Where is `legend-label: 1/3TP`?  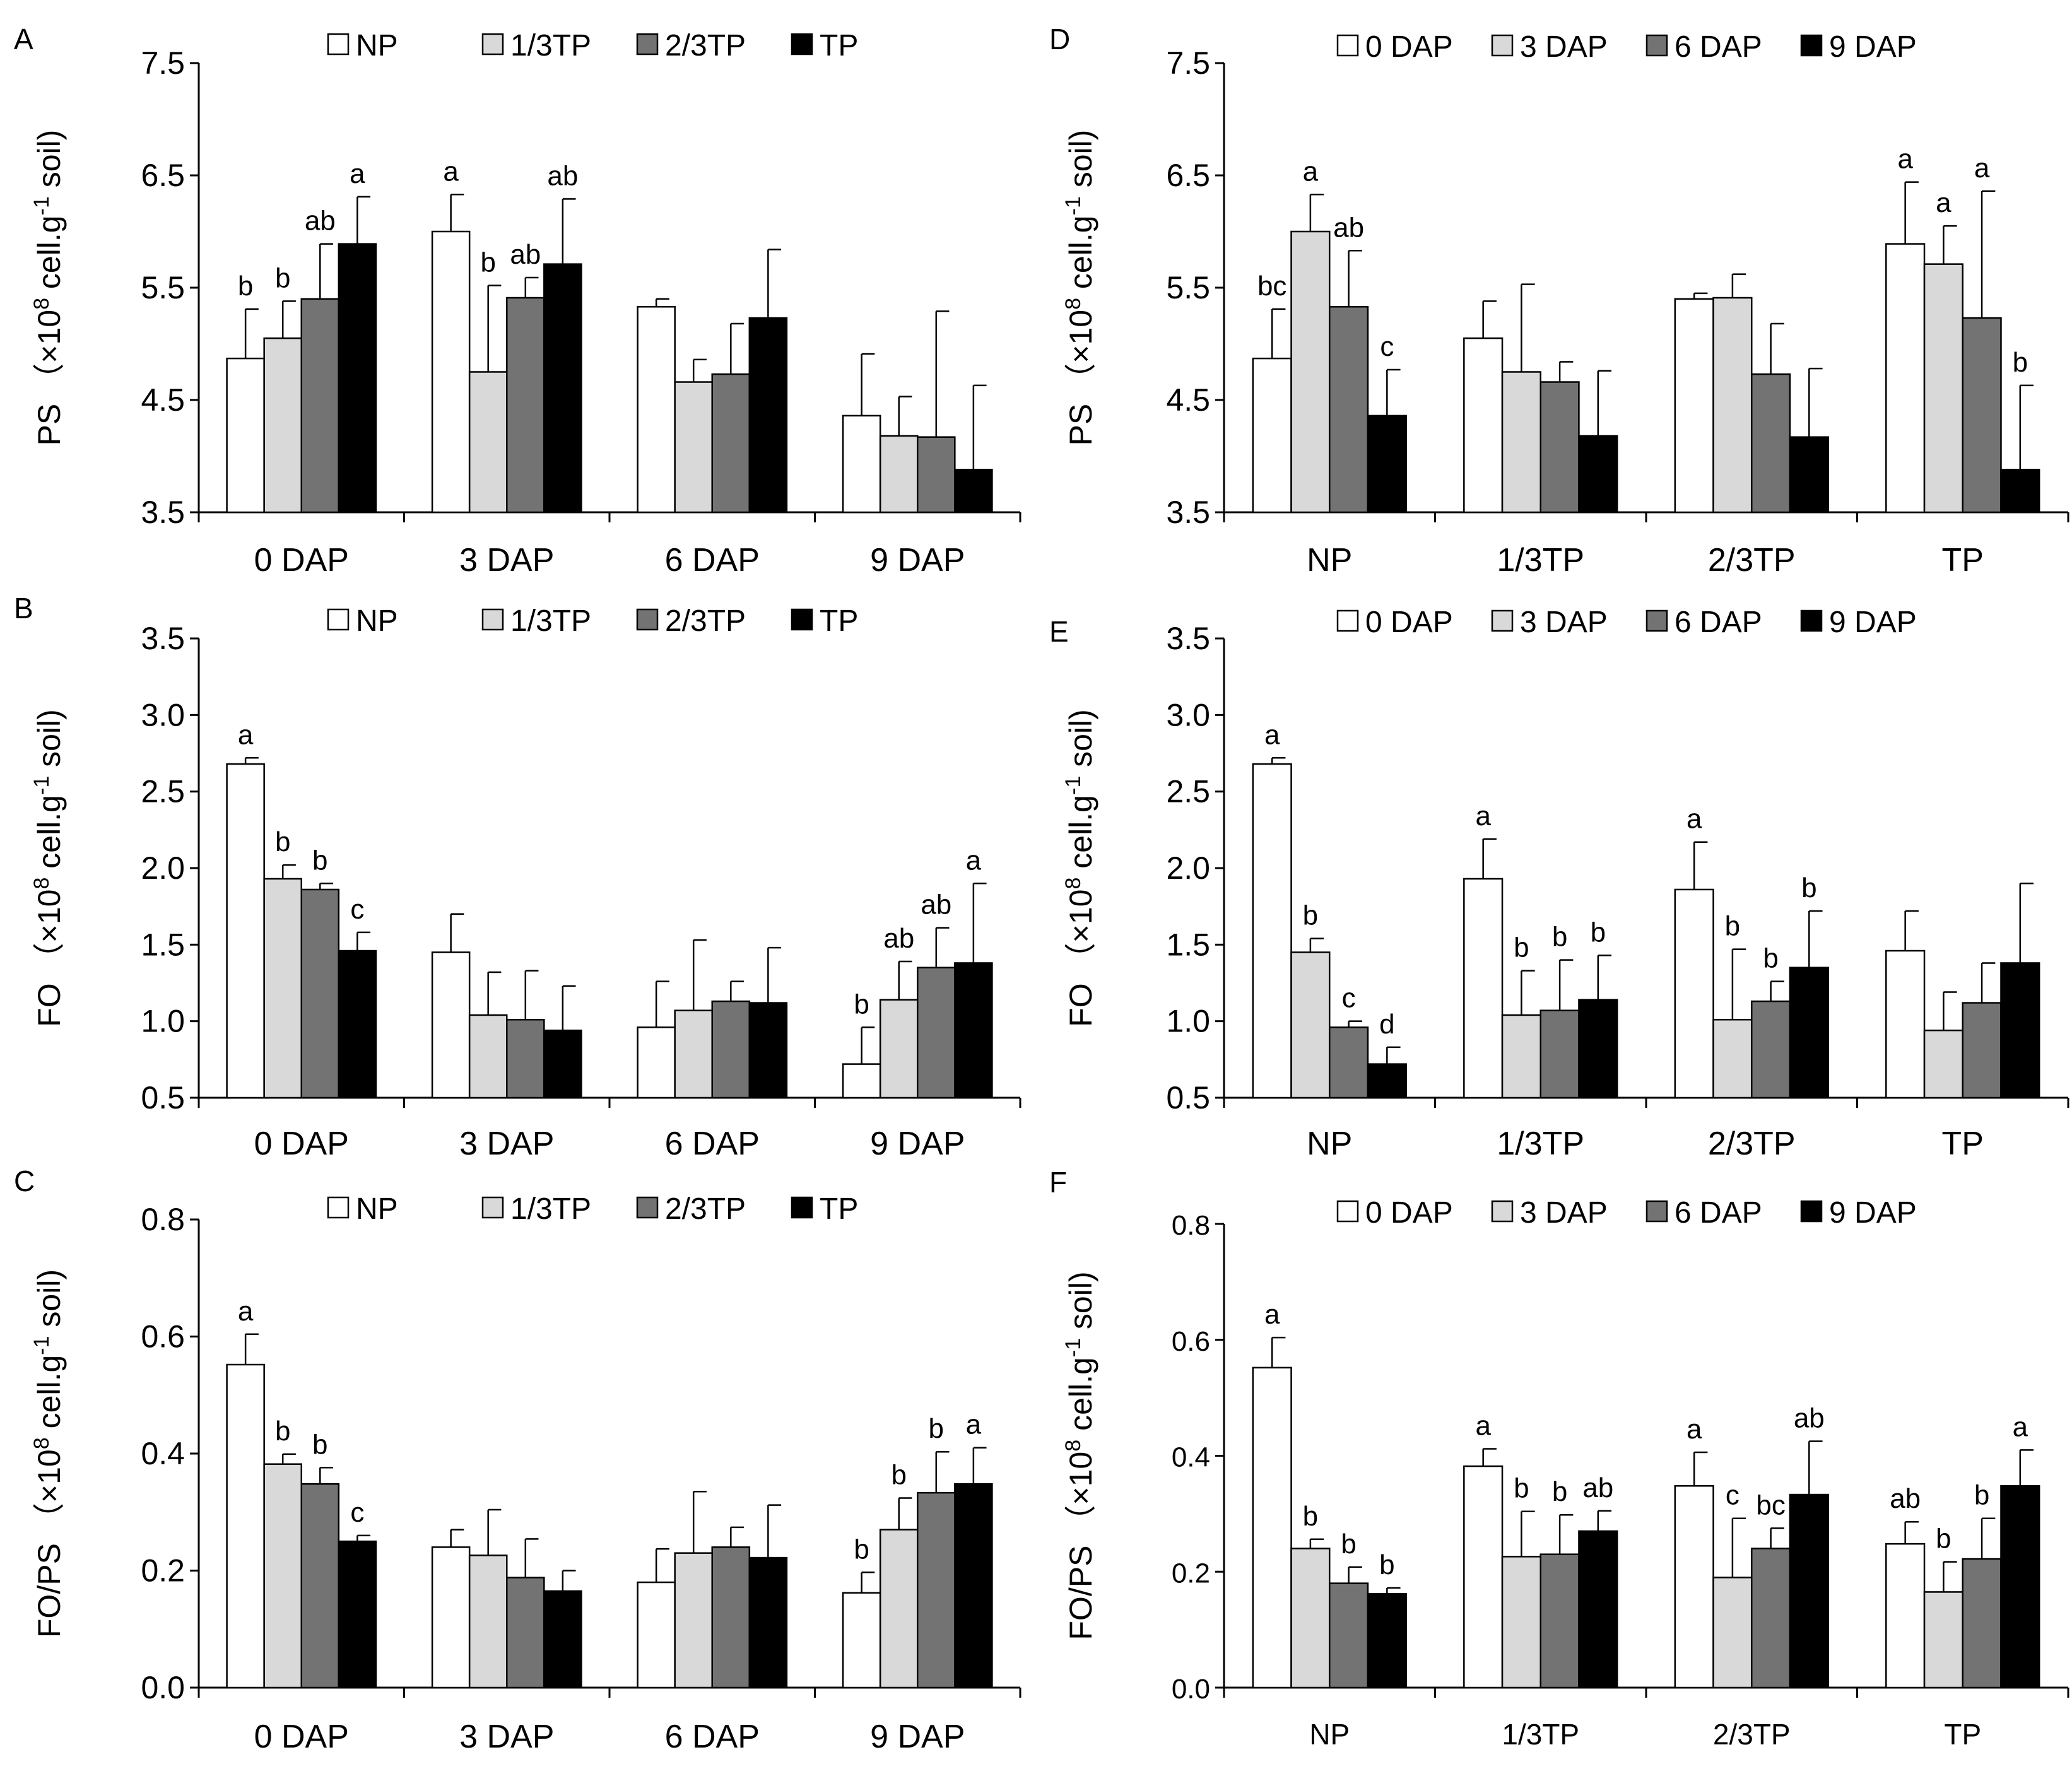 legend-label: 1/3TP is located at coordinates (551, 45).